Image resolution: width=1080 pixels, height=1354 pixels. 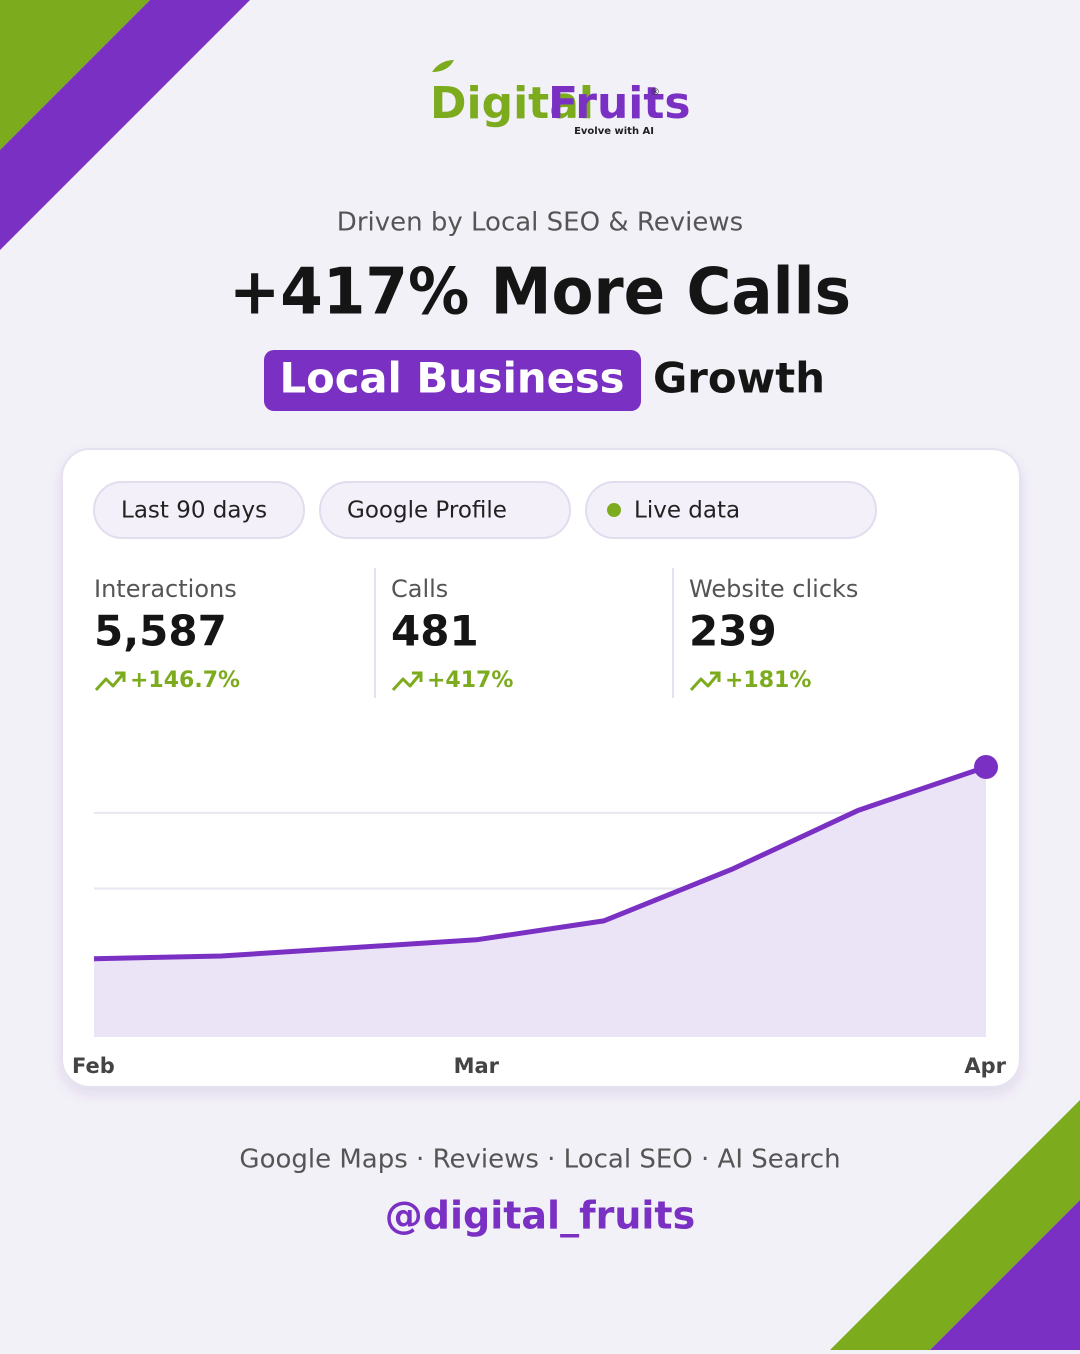 What do you see at coordinates (733, 631) in the screenshot?
I see `metric-value: 239` at bounding box center [733, 631].